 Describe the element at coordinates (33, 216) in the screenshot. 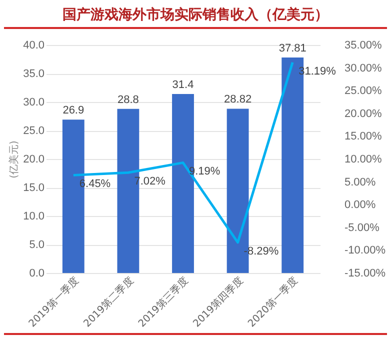

I see `y-tick-label: 10.0` at that location.